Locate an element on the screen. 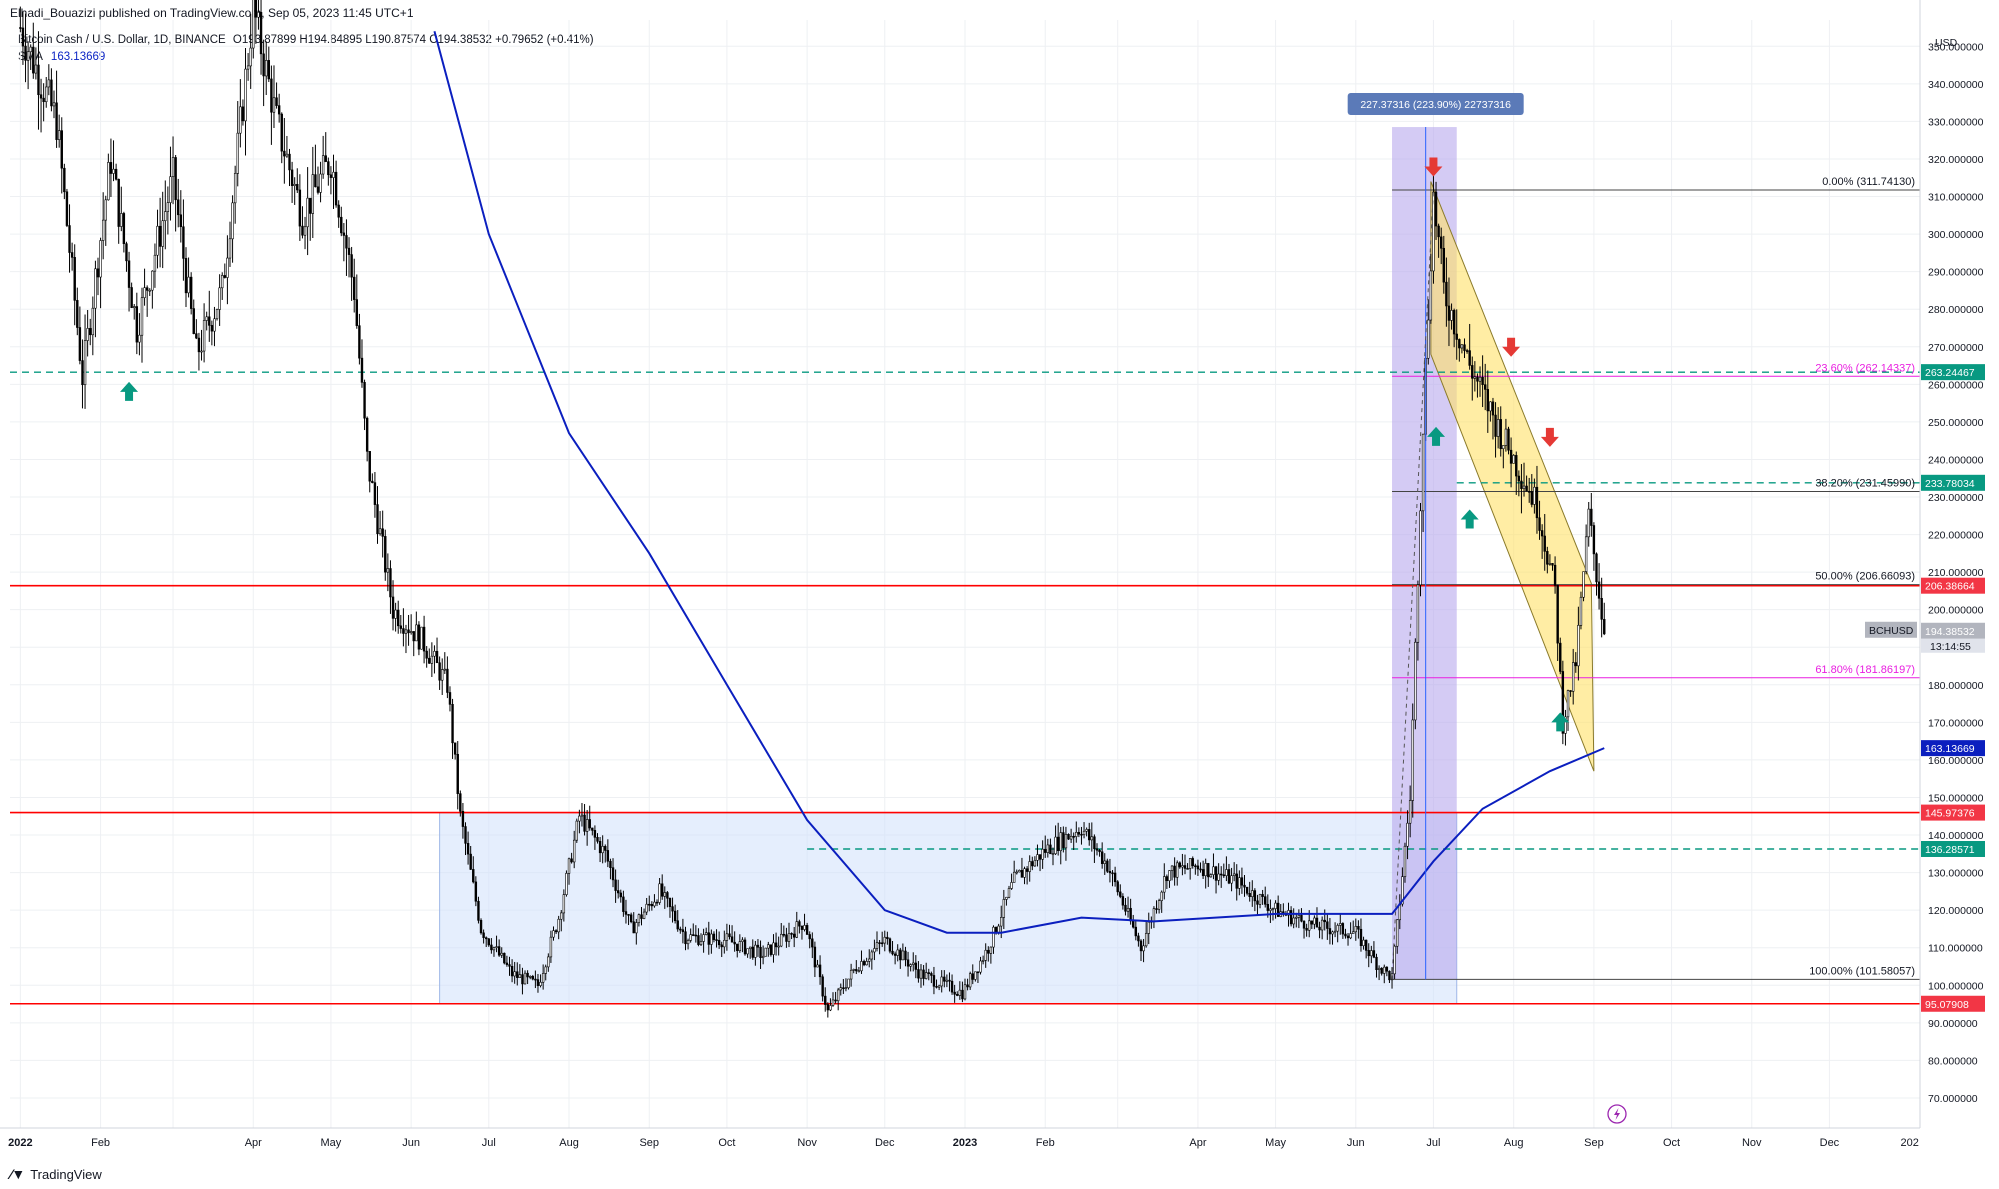 This screenshot has width=1999, height=1189. tradingview-logo: ⁄▼ TradingView is located at coordinates (56, 1174).